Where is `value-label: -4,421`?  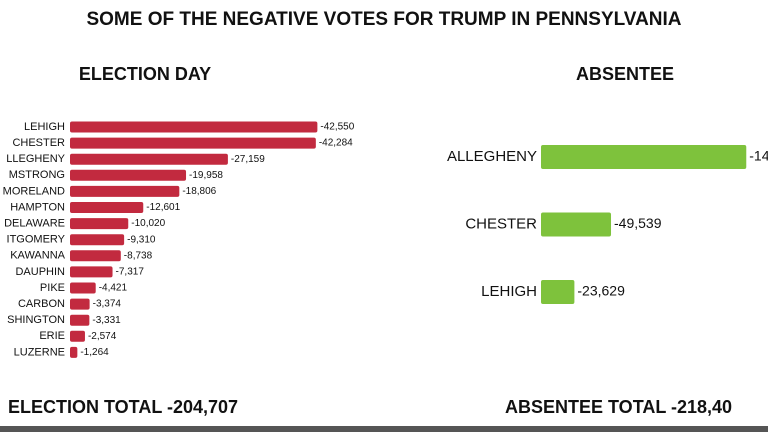 value-label: -4,421 is located at coordinates (113, 288).